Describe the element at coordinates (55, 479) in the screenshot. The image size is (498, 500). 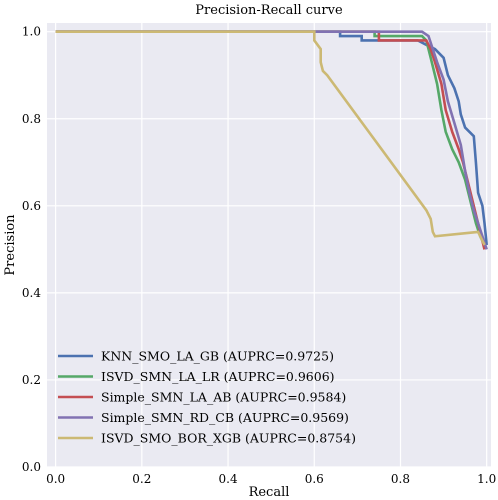
I see `x-tick-label: 0.0` at that location.